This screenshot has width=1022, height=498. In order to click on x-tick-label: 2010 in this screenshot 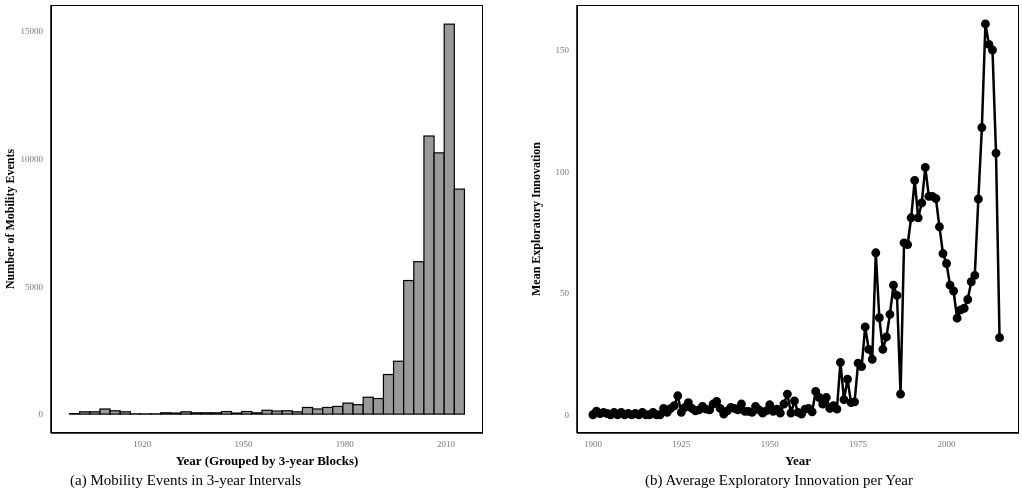, I will do `click(446, 444)`.